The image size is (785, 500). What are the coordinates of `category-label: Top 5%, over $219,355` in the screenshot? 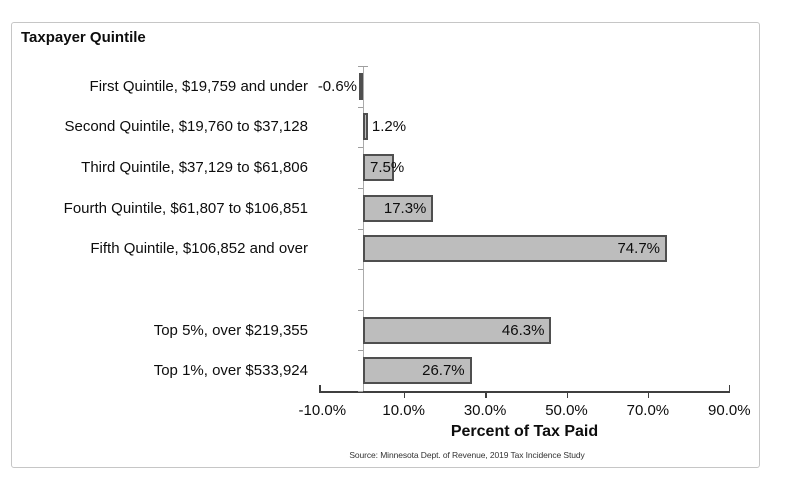 It's located at (230, 330).